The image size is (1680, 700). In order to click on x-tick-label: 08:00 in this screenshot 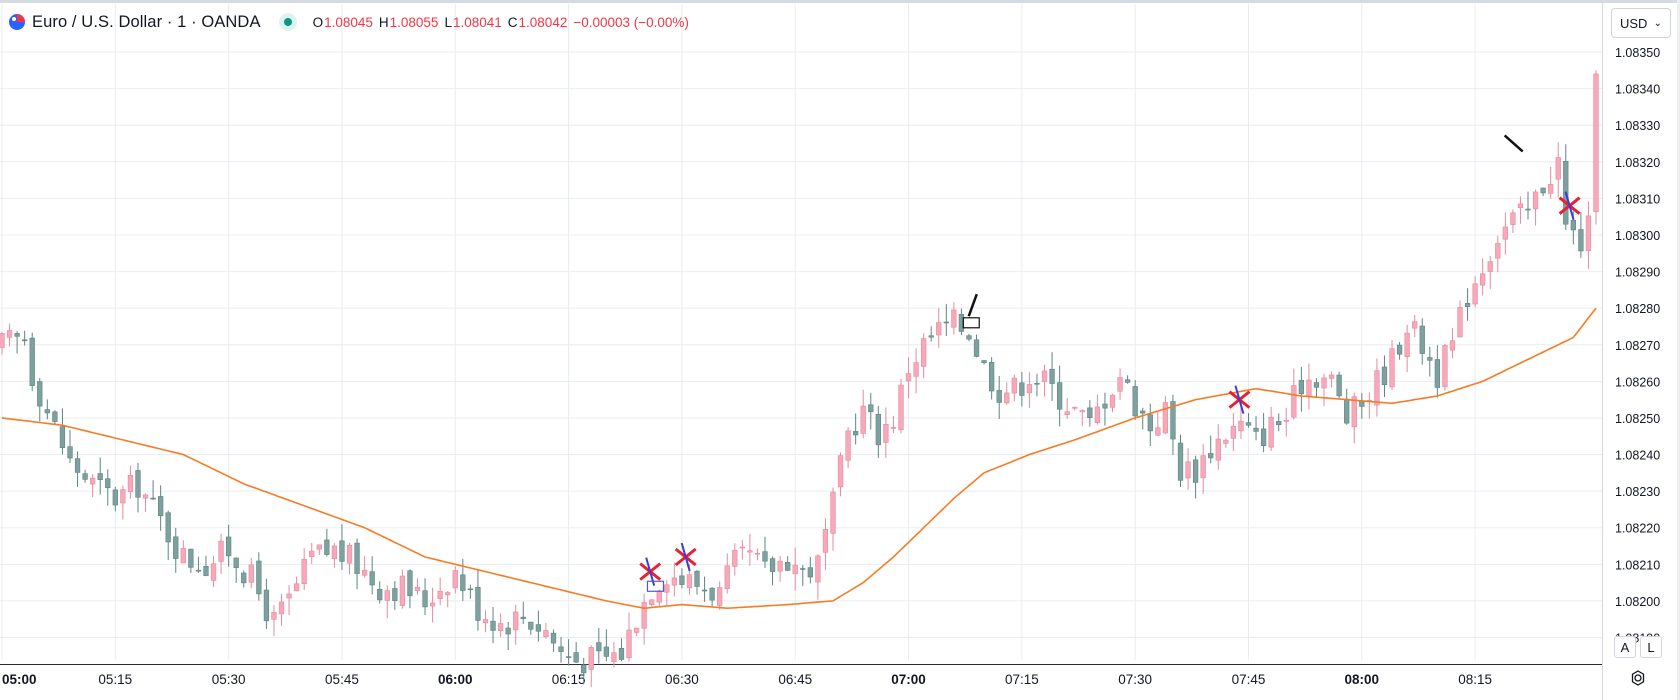, I will do `click(1362, 679)`.